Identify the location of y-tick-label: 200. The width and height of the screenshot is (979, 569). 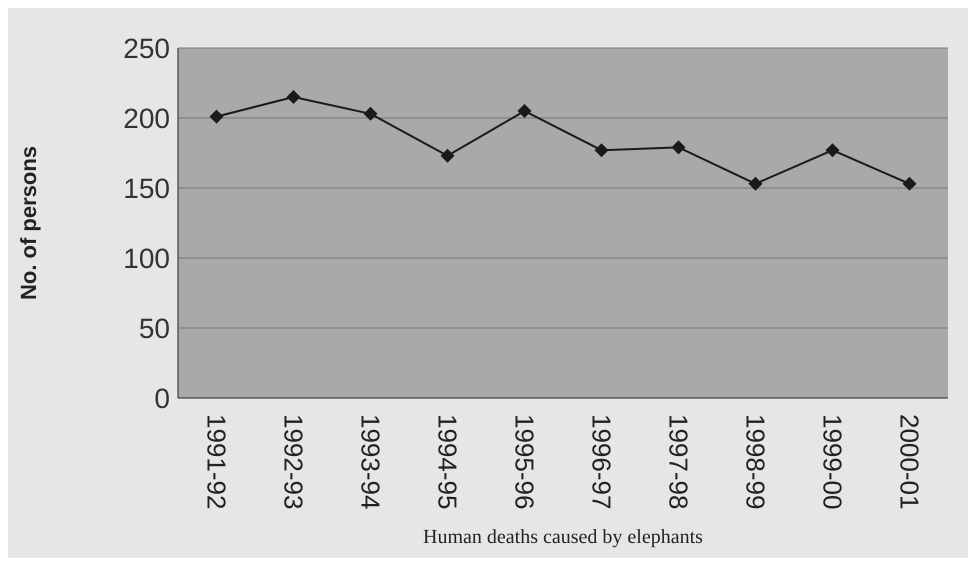
(146, 118).